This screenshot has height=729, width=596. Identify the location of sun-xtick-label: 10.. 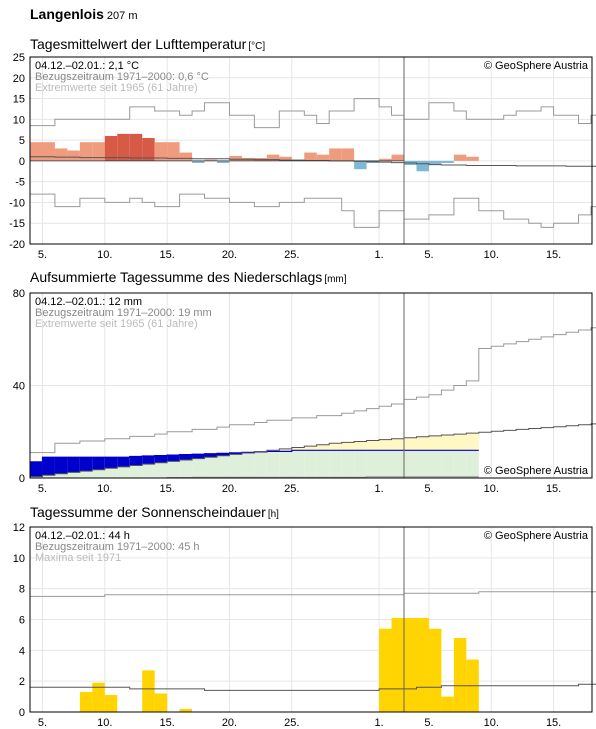
(491, 723).